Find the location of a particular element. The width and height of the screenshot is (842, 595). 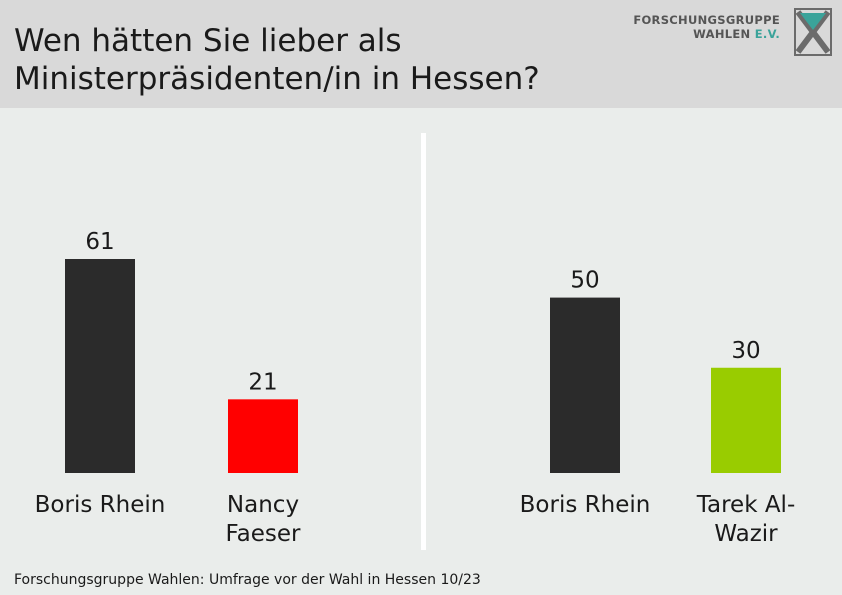

category-label-1-2: Nancy Faeser is located at coordinates (263, 519).